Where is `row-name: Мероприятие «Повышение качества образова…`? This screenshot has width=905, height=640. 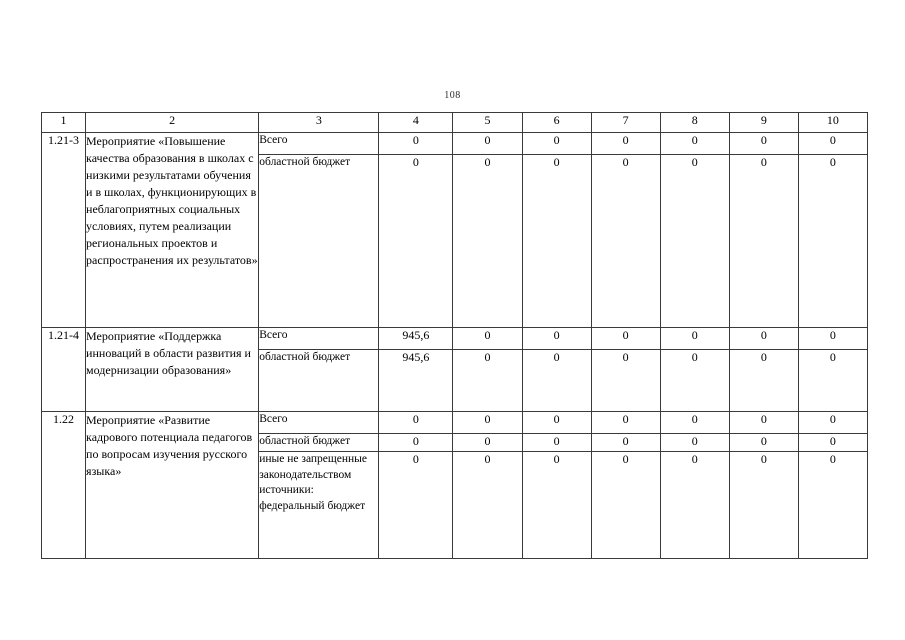
row-name: Мероприятие «Повышение качества образова… is located at coordinates (172, 230).